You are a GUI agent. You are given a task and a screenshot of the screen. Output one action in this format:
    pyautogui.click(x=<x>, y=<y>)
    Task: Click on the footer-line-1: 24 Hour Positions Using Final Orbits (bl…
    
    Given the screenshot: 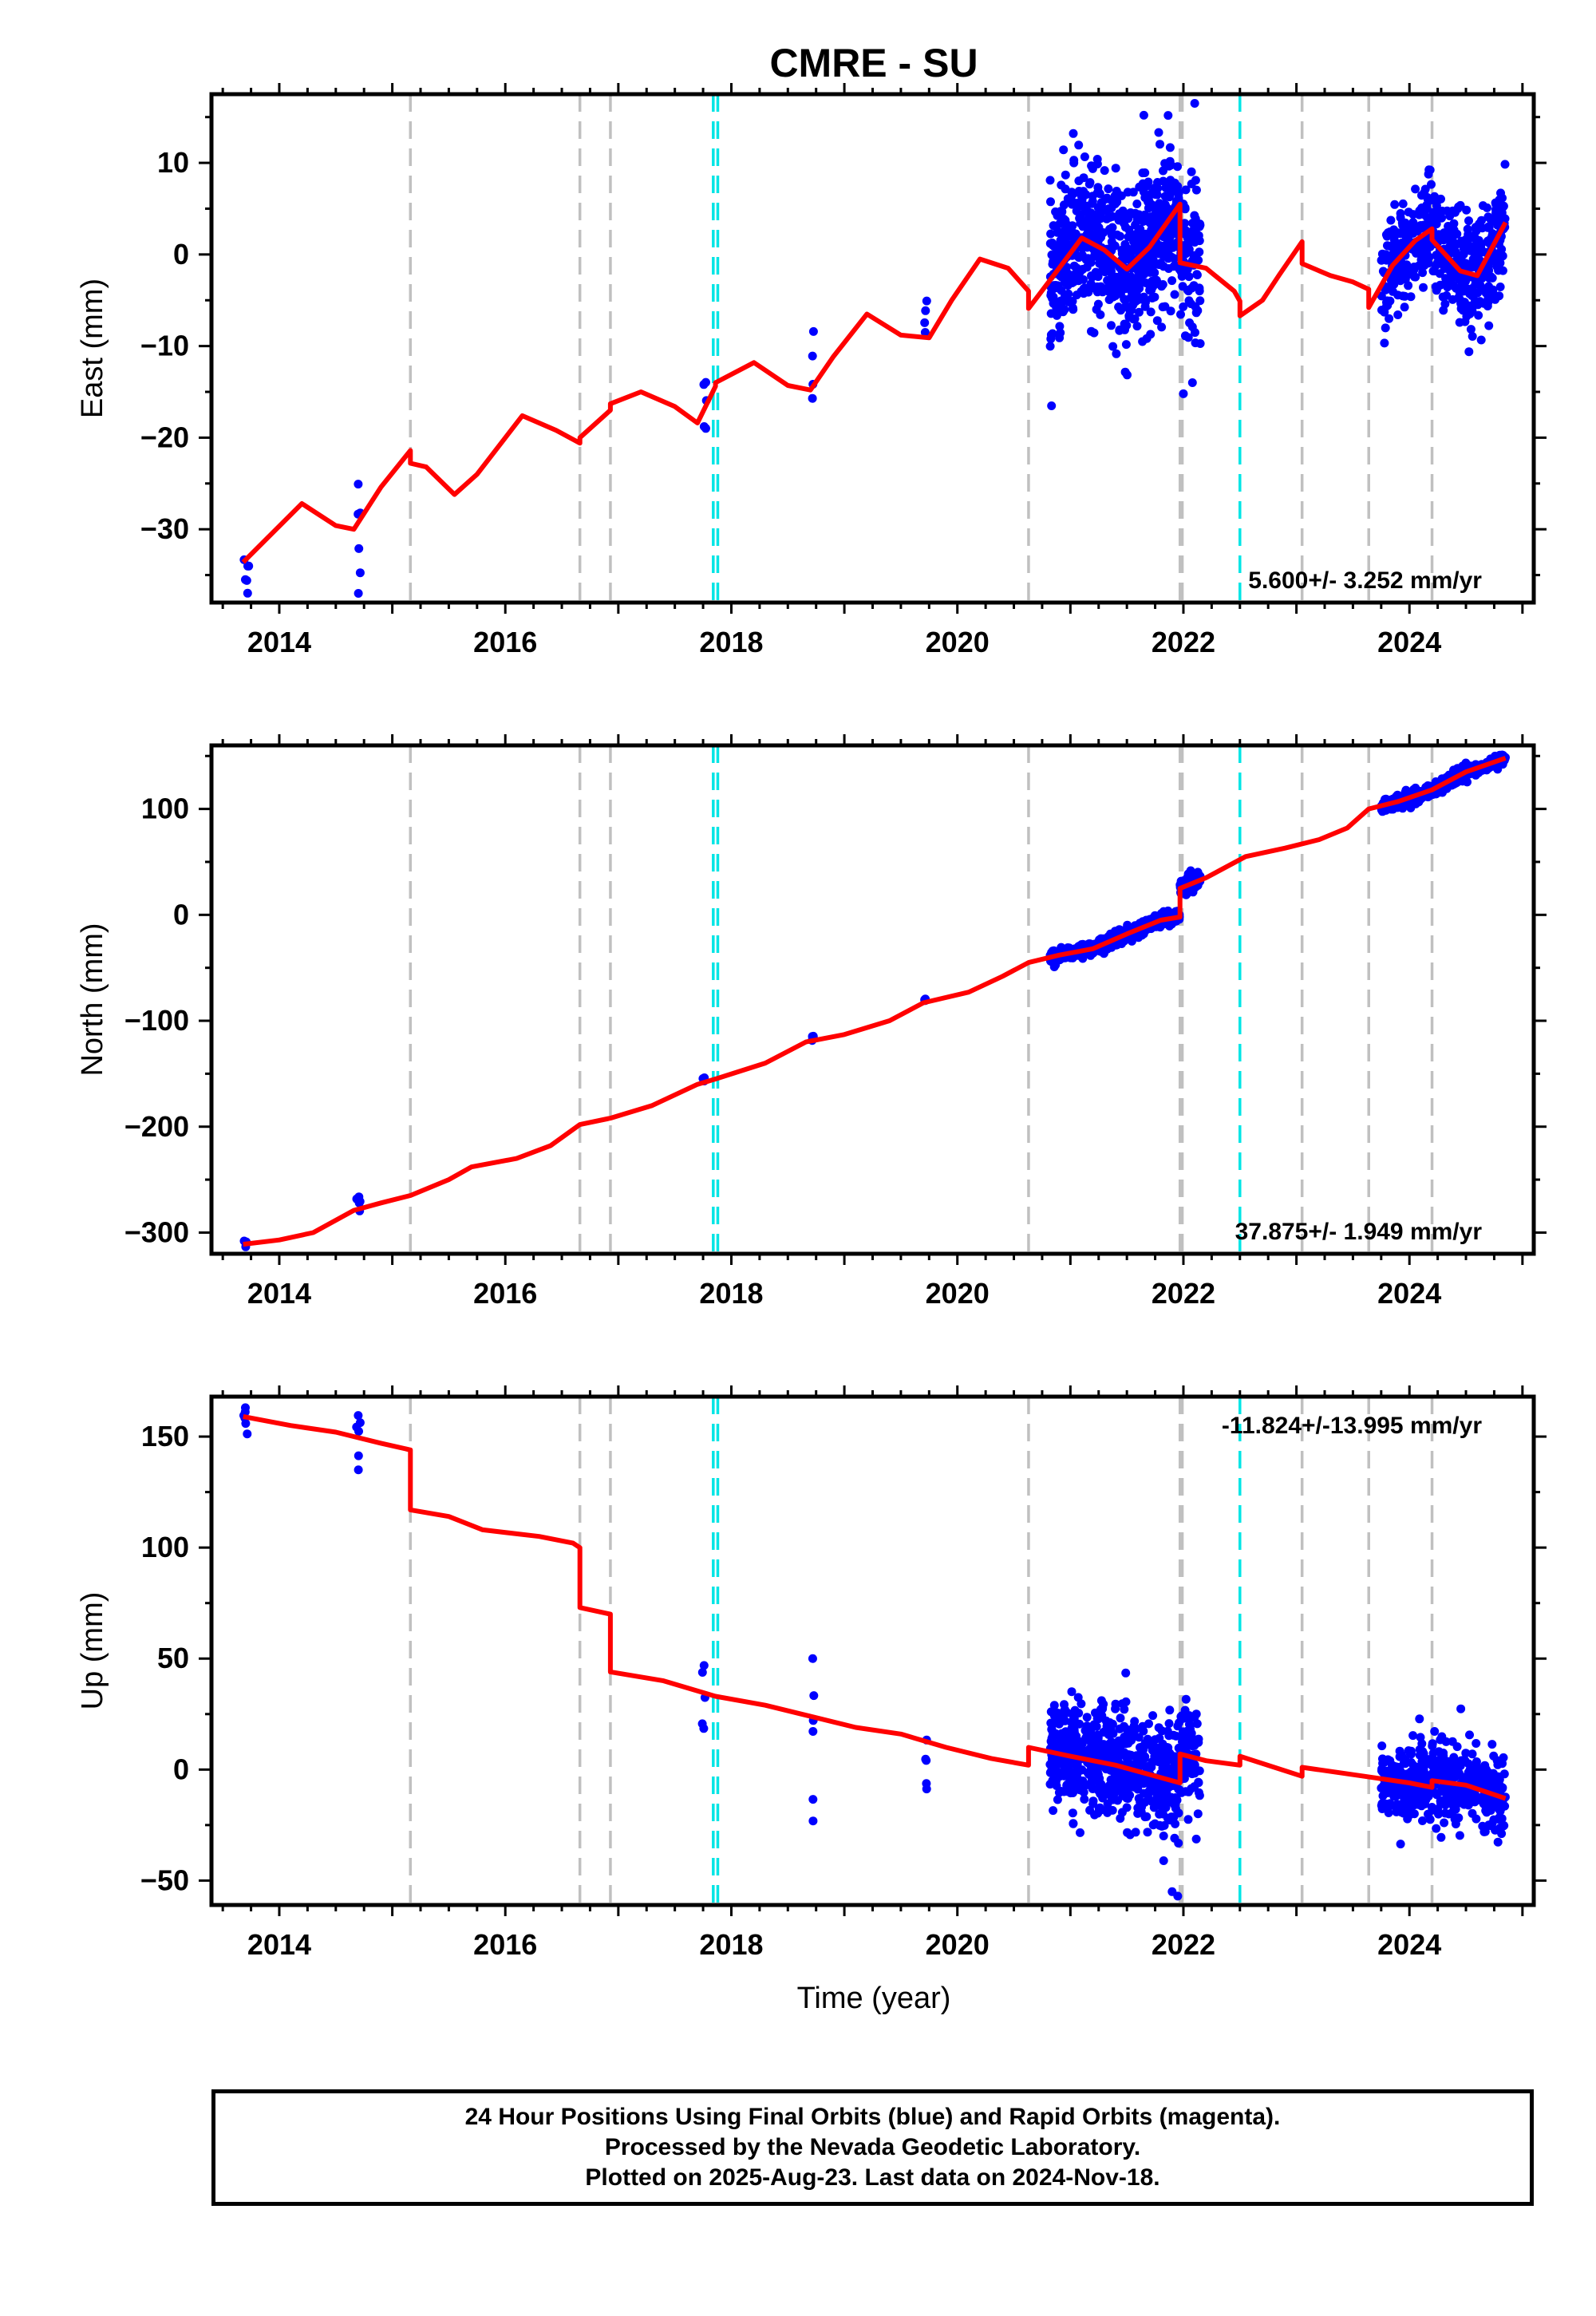 What is the action you would take?
    pyautogui.click(x=873, y=2117)
    